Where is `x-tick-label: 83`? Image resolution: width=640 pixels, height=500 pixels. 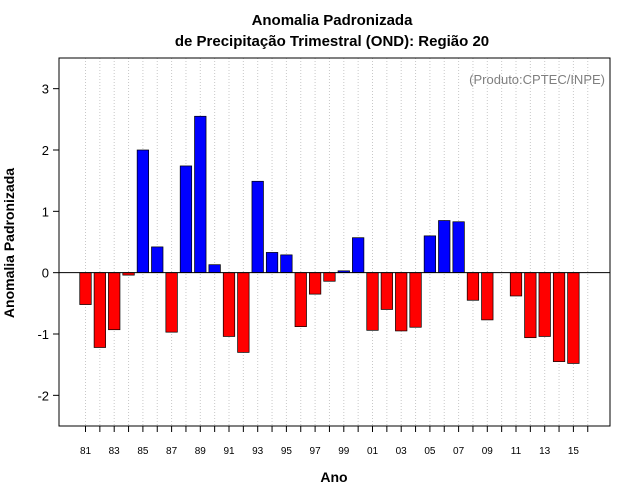
x-tick-label: 83 is located at coordinates (115, 451).